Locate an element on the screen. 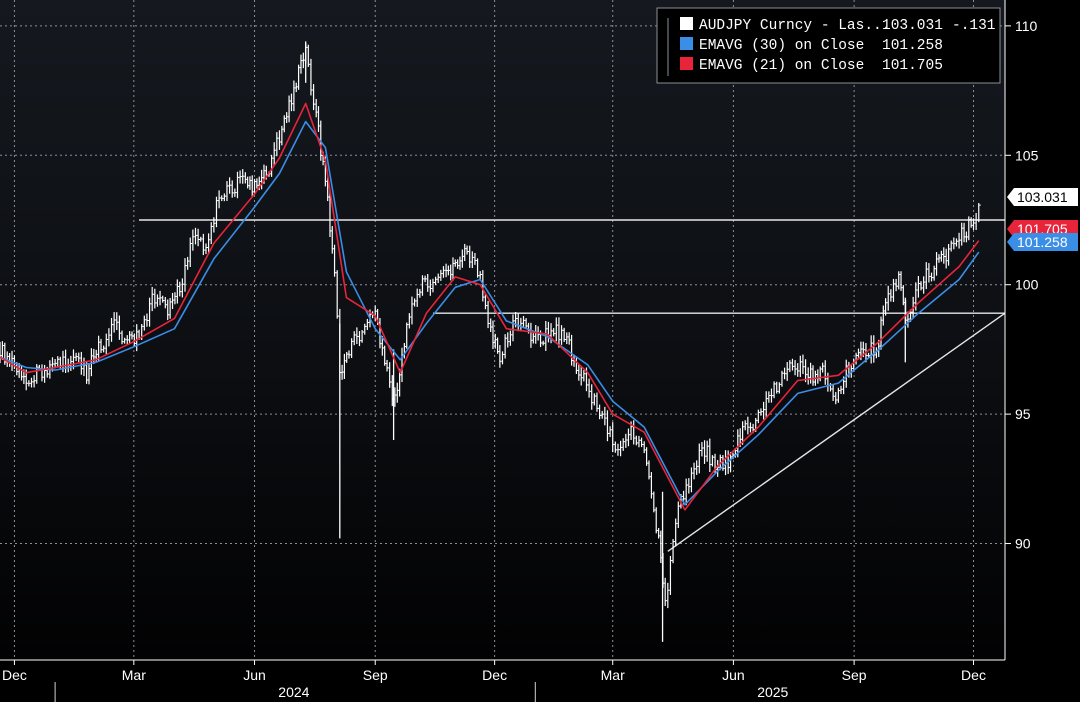  price-value-tag: 103.031 is located at coordinates (1042, 197).